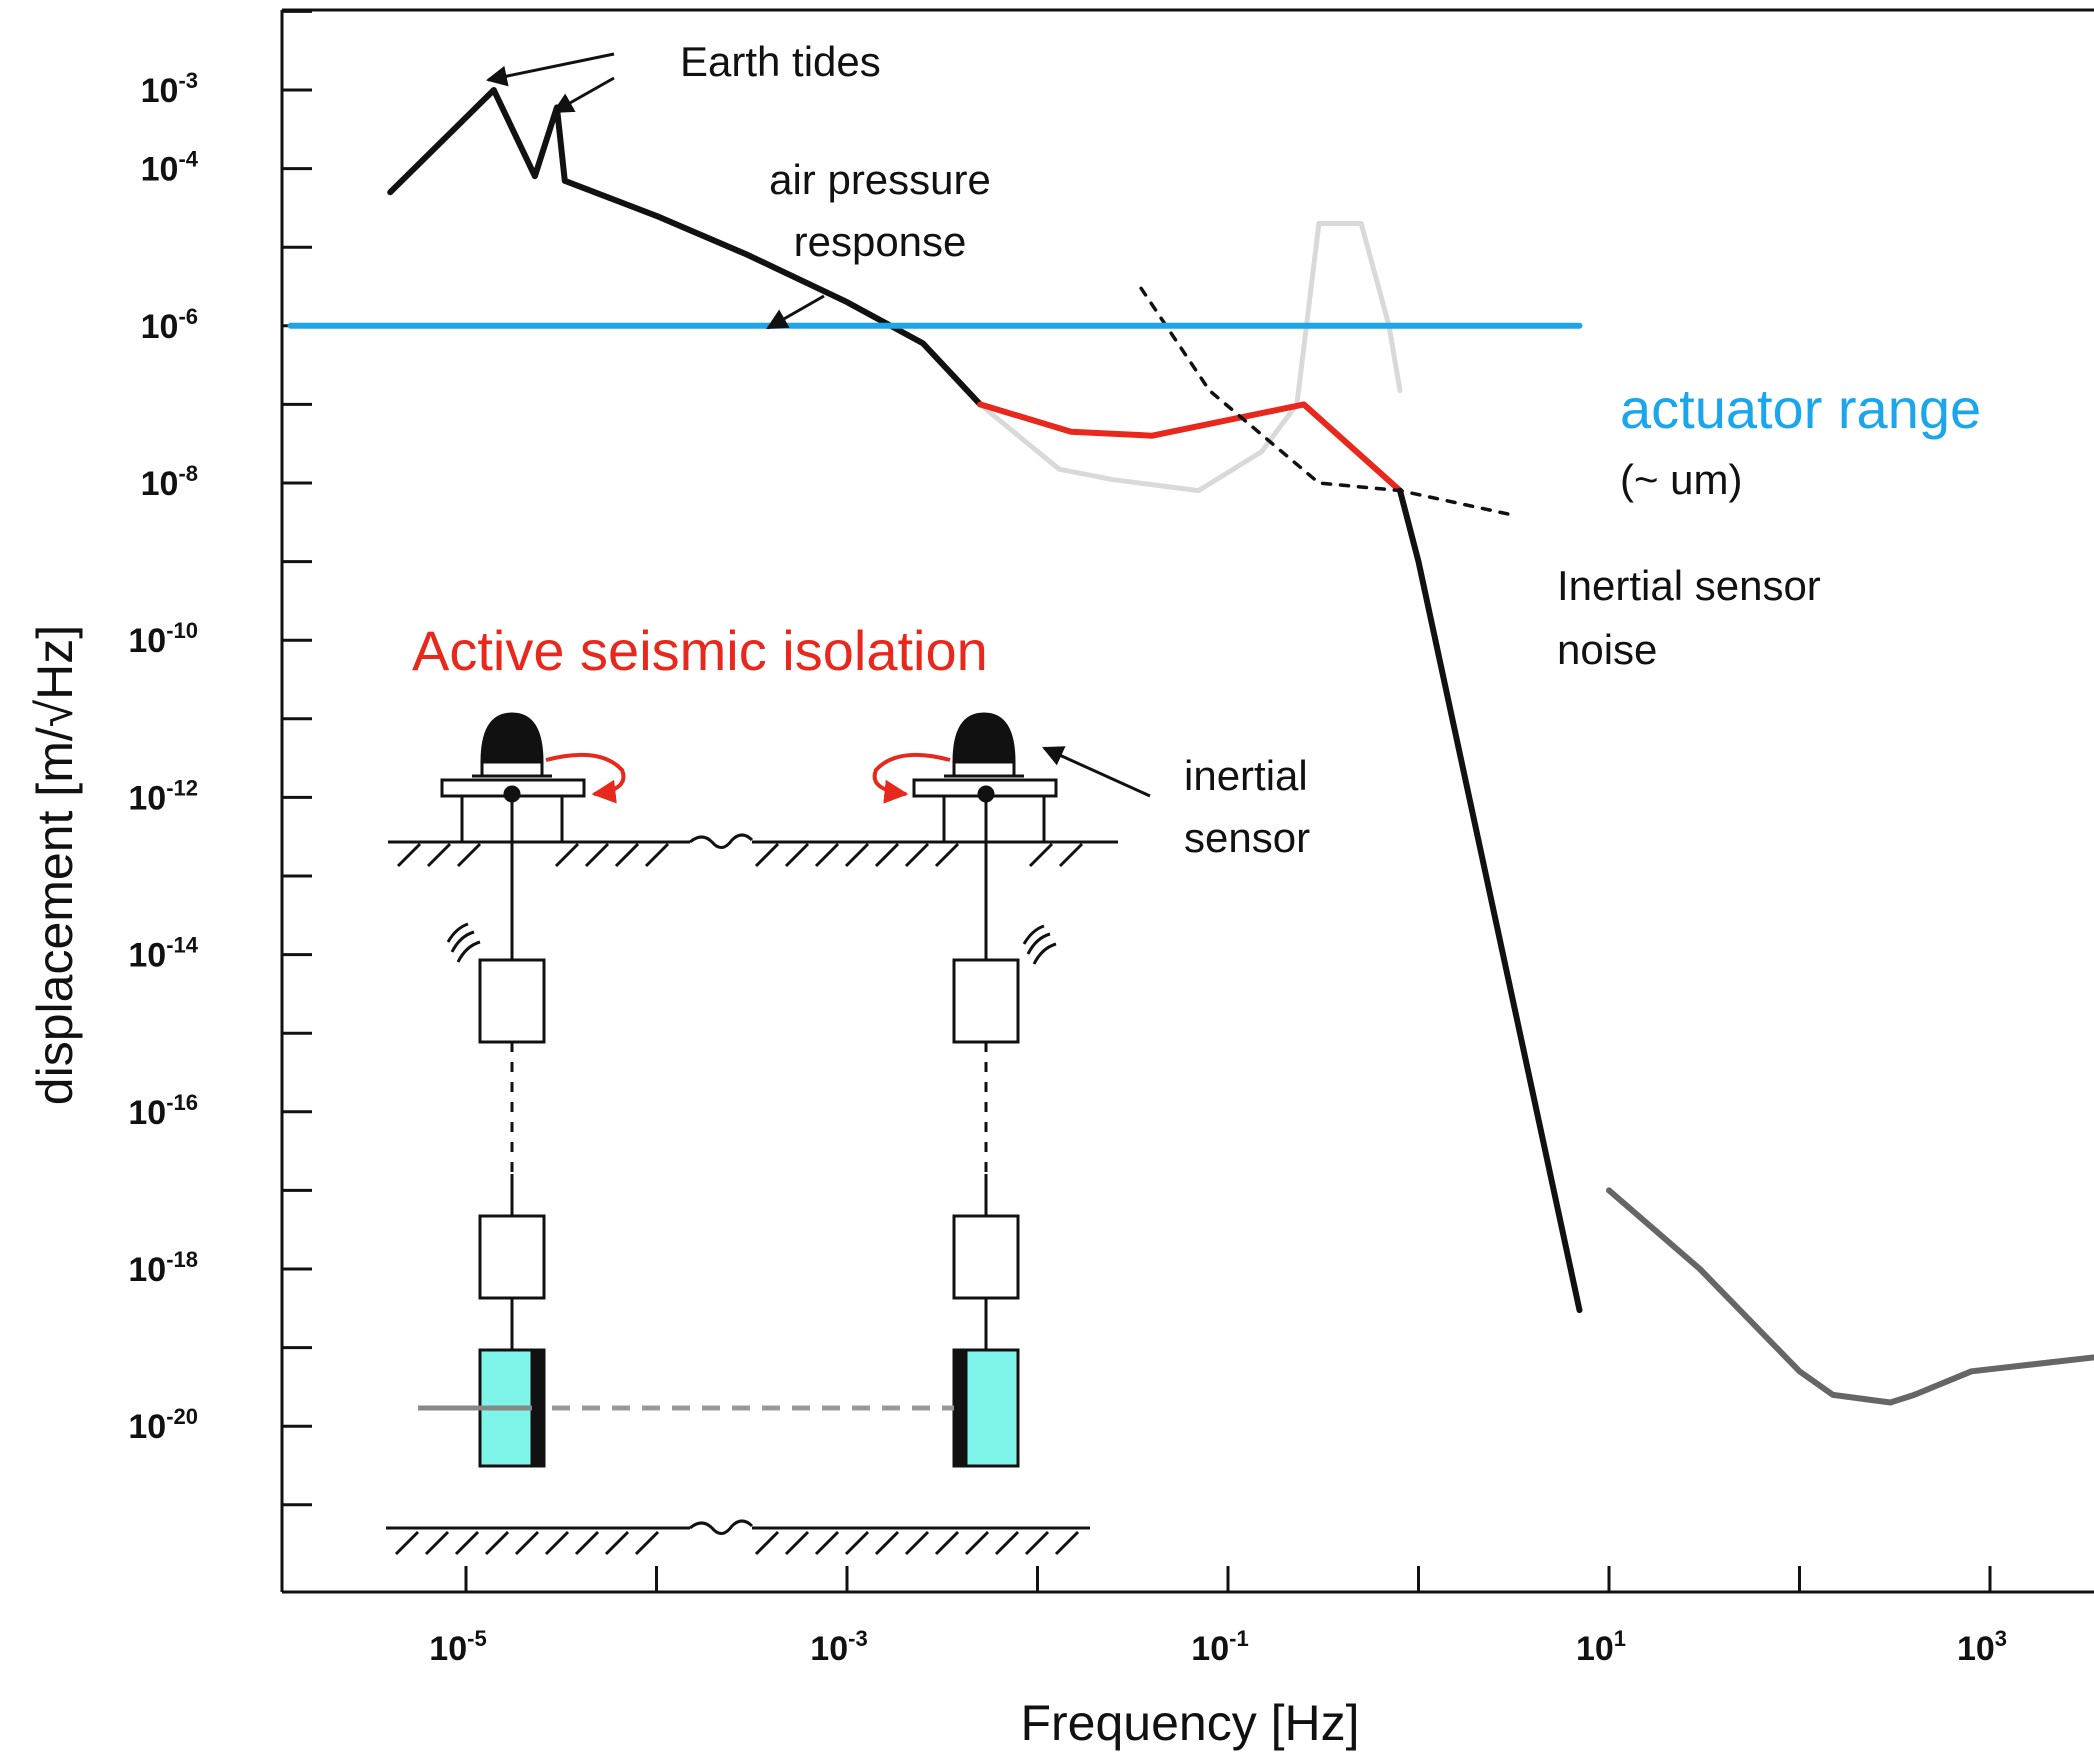  I want to click on right-wave-icon, so click(1039, 944).